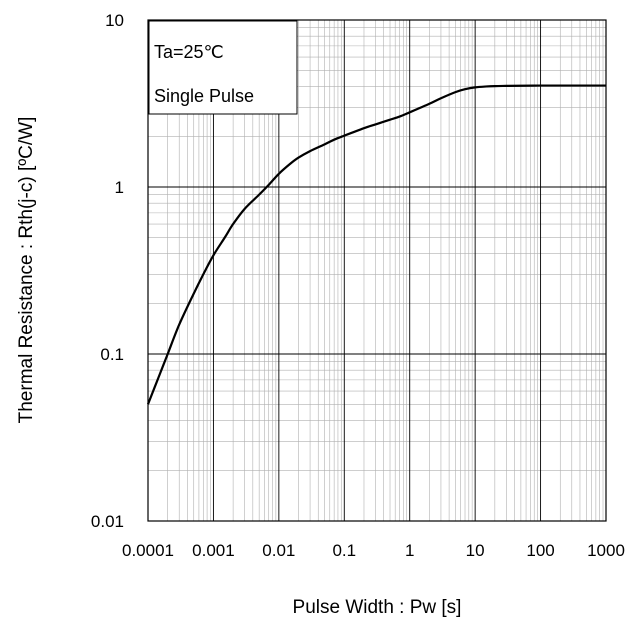  What do you see at coordinates (540, 550) in the screenshot?
I see `x-tick-label: 100` at bounding box center [540, 550].